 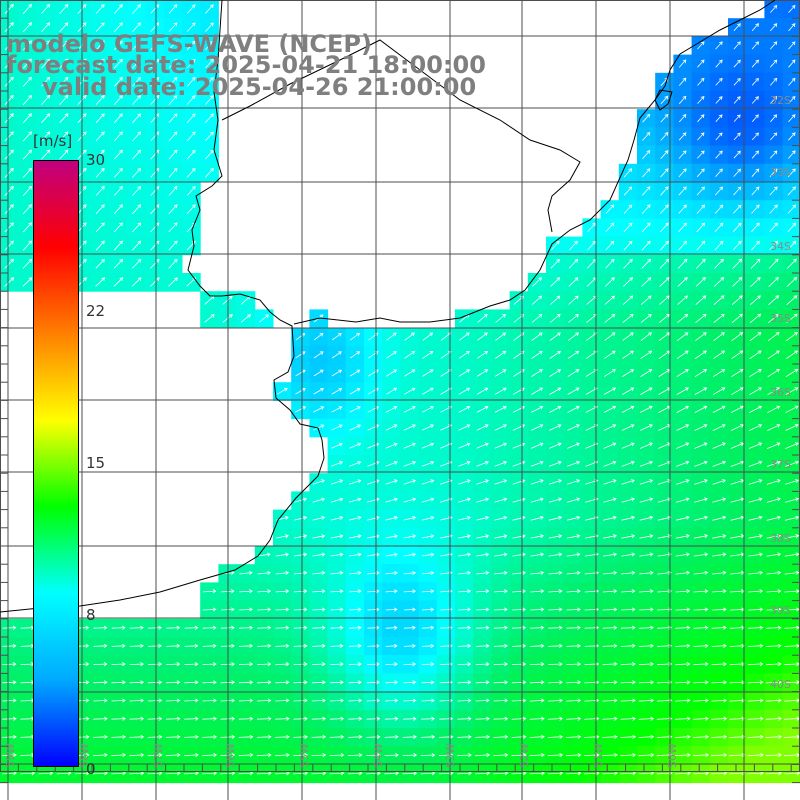 I want to click on colorbar-tick-0: 0, so click(x=91, y=769).